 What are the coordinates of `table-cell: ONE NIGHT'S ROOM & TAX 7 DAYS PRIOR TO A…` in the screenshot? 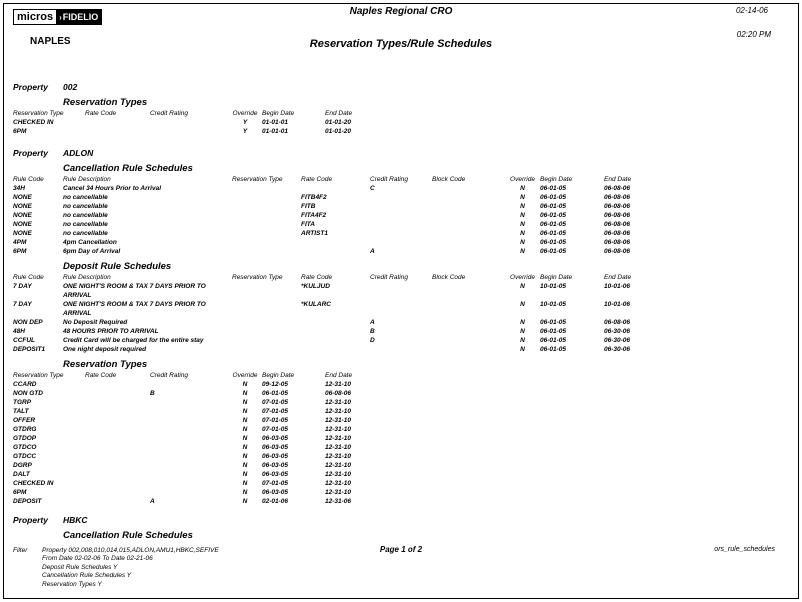 It's located at (134, 308).